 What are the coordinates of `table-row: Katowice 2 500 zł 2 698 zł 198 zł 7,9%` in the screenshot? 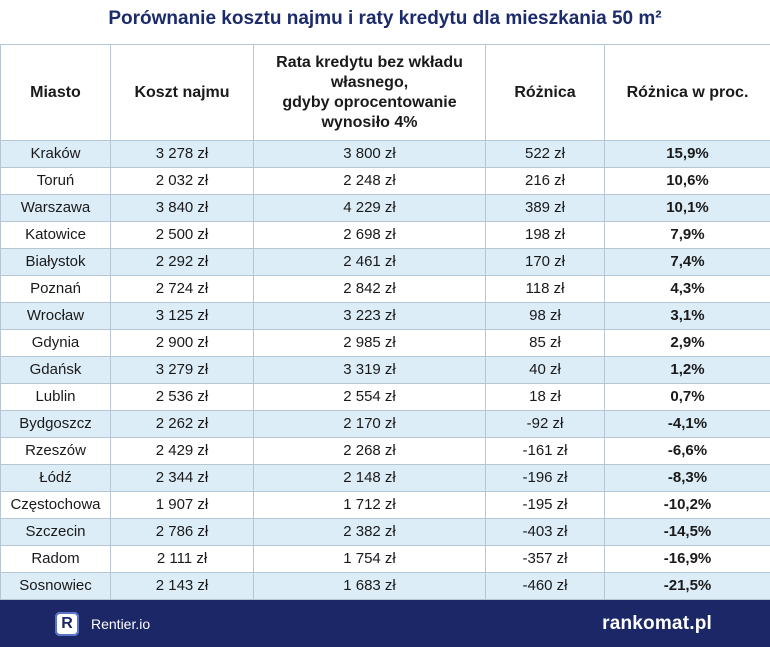 It's located at (385, 235).